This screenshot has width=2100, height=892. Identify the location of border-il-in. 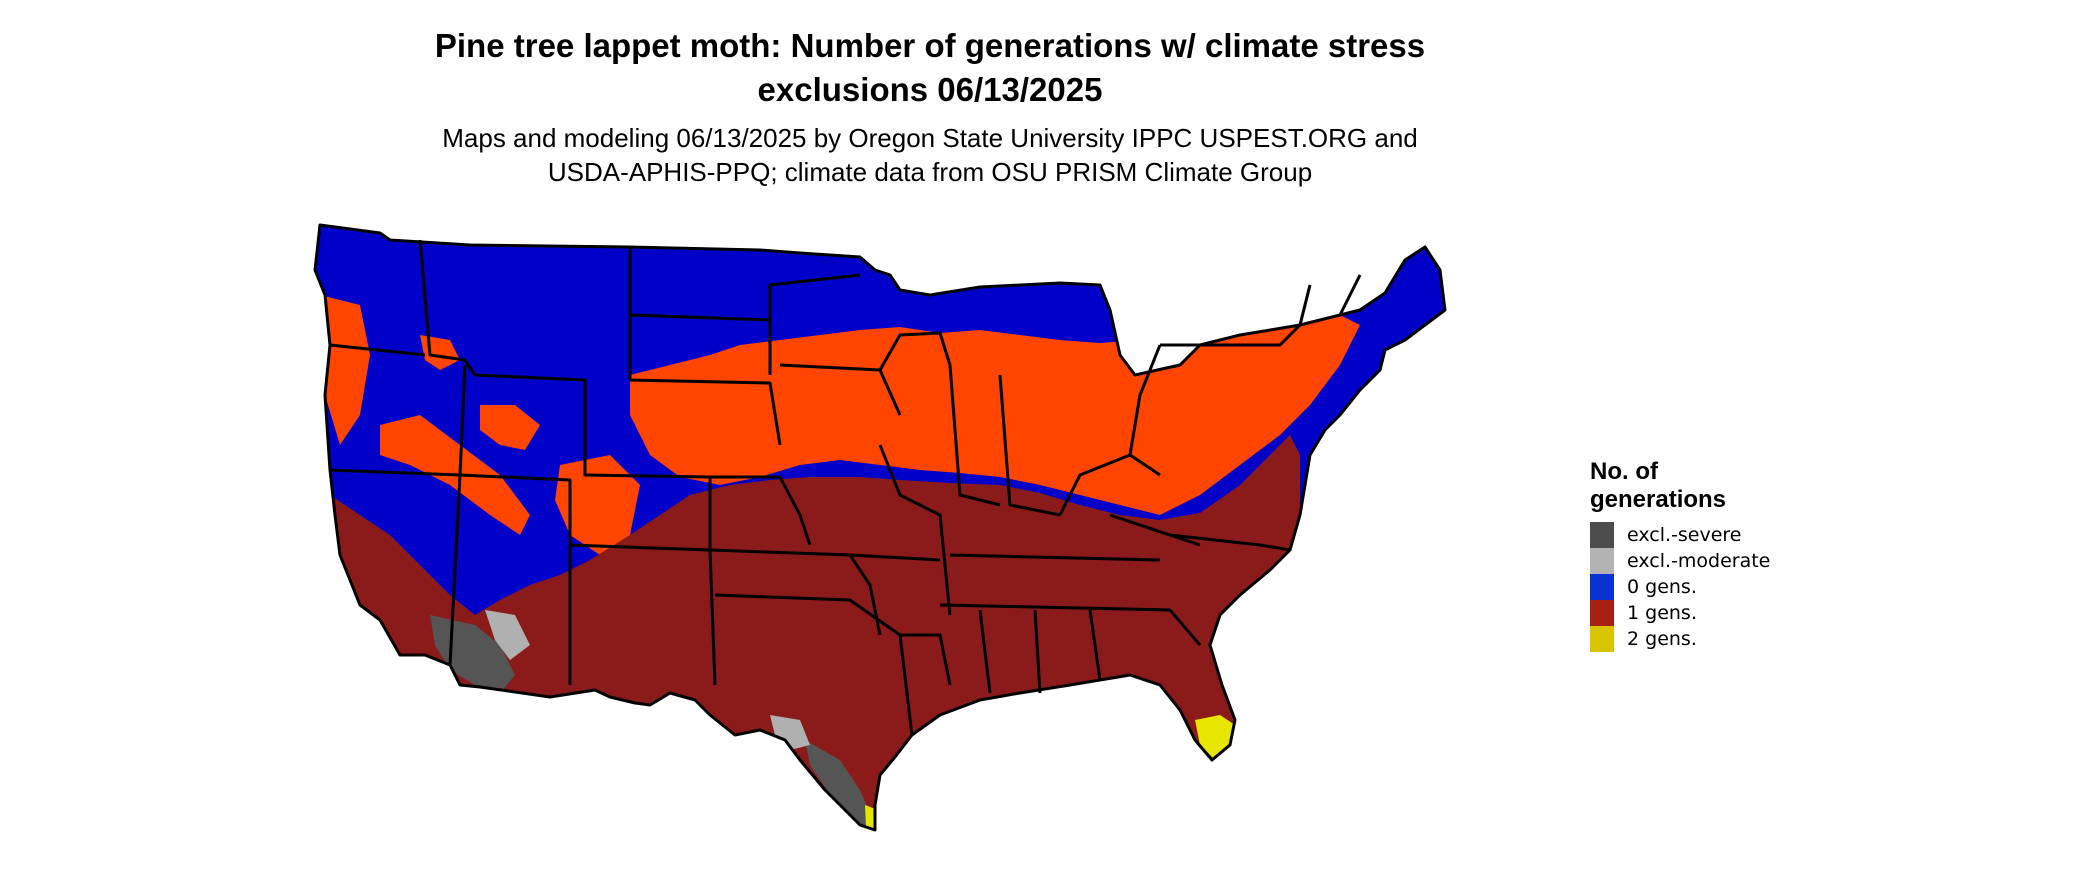
(974, 435).